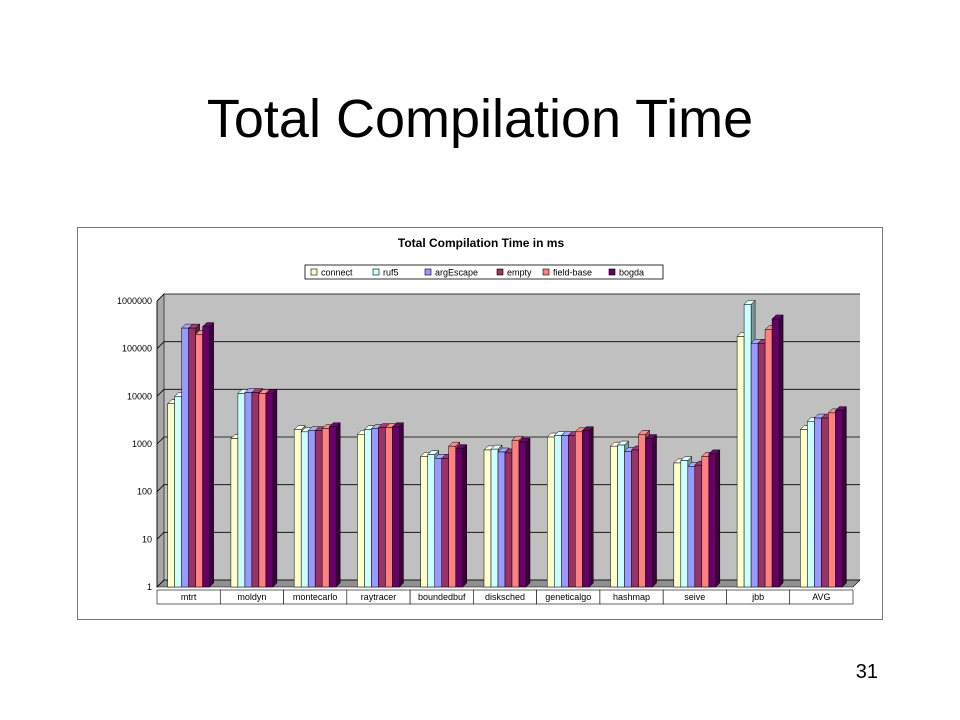 This screenshot has height=720, width=960. What do you see at coordinates (149, 587) in the screenshot?
I see `y-tick-label: 1` at bounding box center [149, 587].